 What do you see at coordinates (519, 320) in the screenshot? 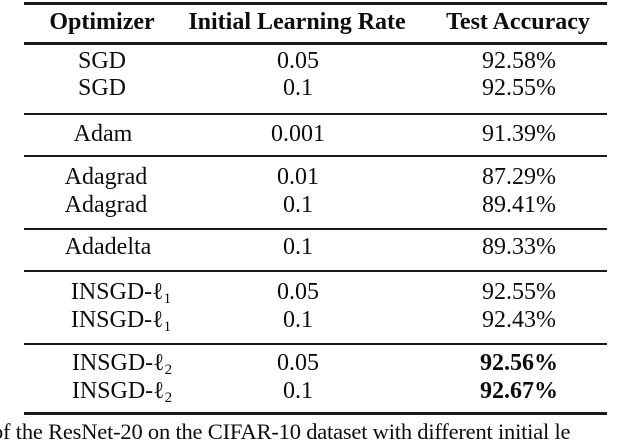
I see `test-accuracy-cell: 92.43%` at bounding box center [519, 320].